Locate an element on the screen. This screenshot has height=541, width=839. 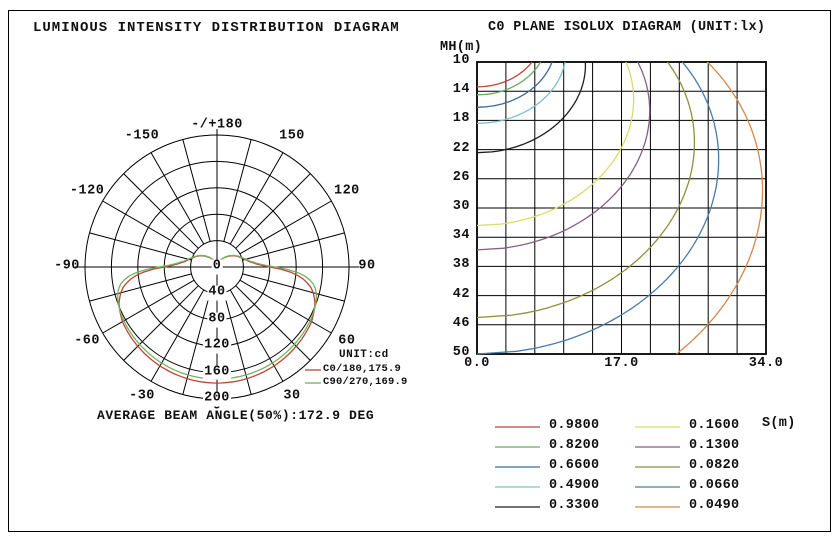
polar-angle-label--/+180: -/+180 is located at coordinates (217, 125).